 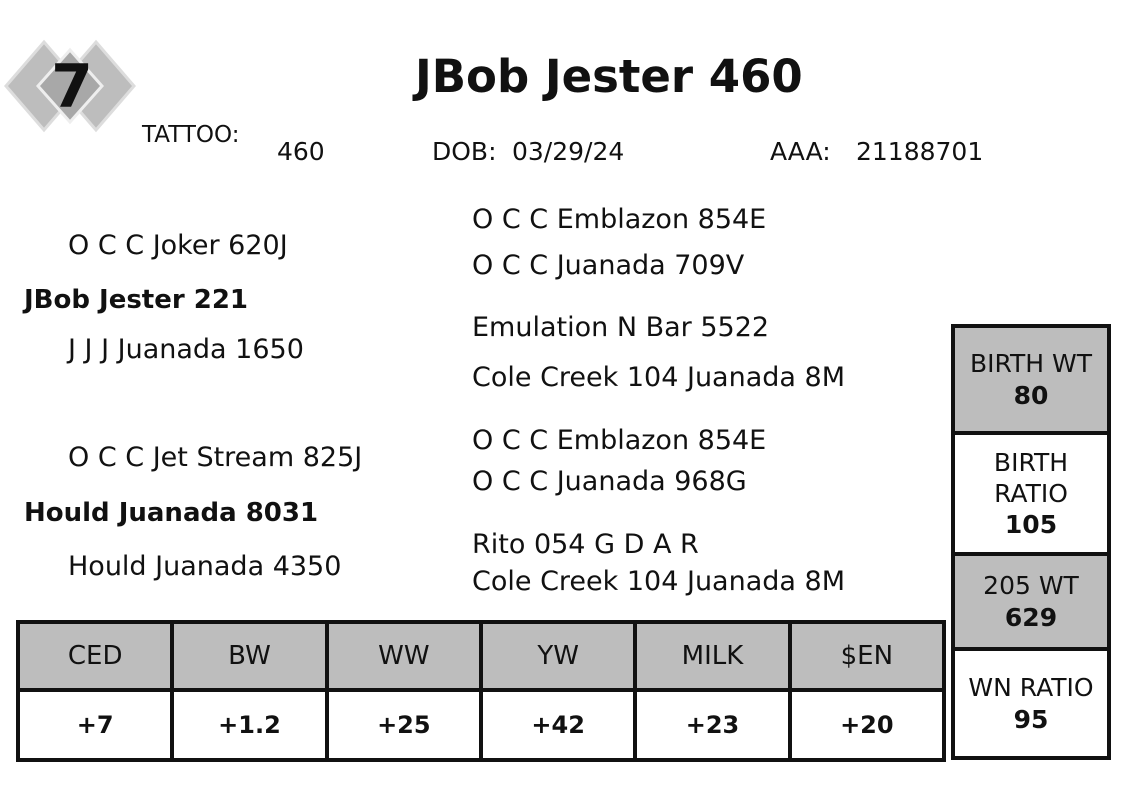 What do you see at coordinates (609, 481) in the screenshot?
I see `pedigree-name: O C C Juanada 968G` at bounding box center [609, 481].